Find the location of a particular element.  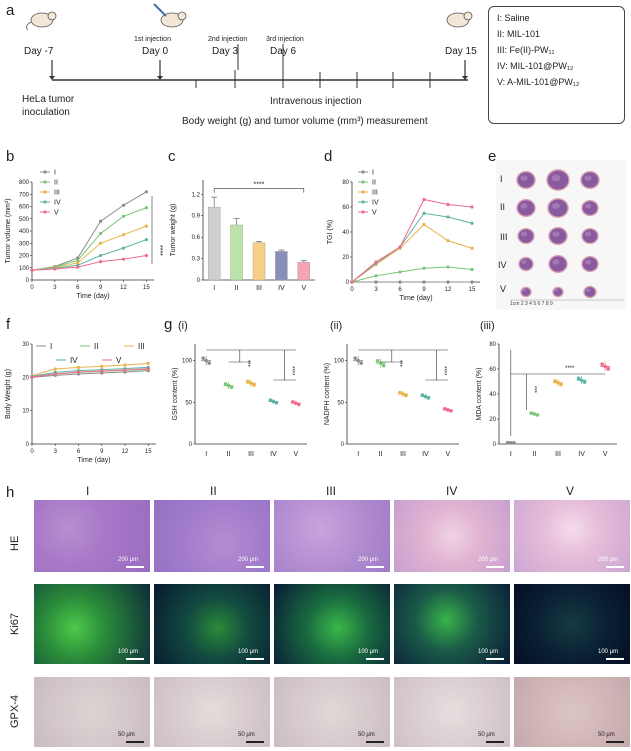

y-axis-label: Body Weight (g) is located at coordinates (8, 394).